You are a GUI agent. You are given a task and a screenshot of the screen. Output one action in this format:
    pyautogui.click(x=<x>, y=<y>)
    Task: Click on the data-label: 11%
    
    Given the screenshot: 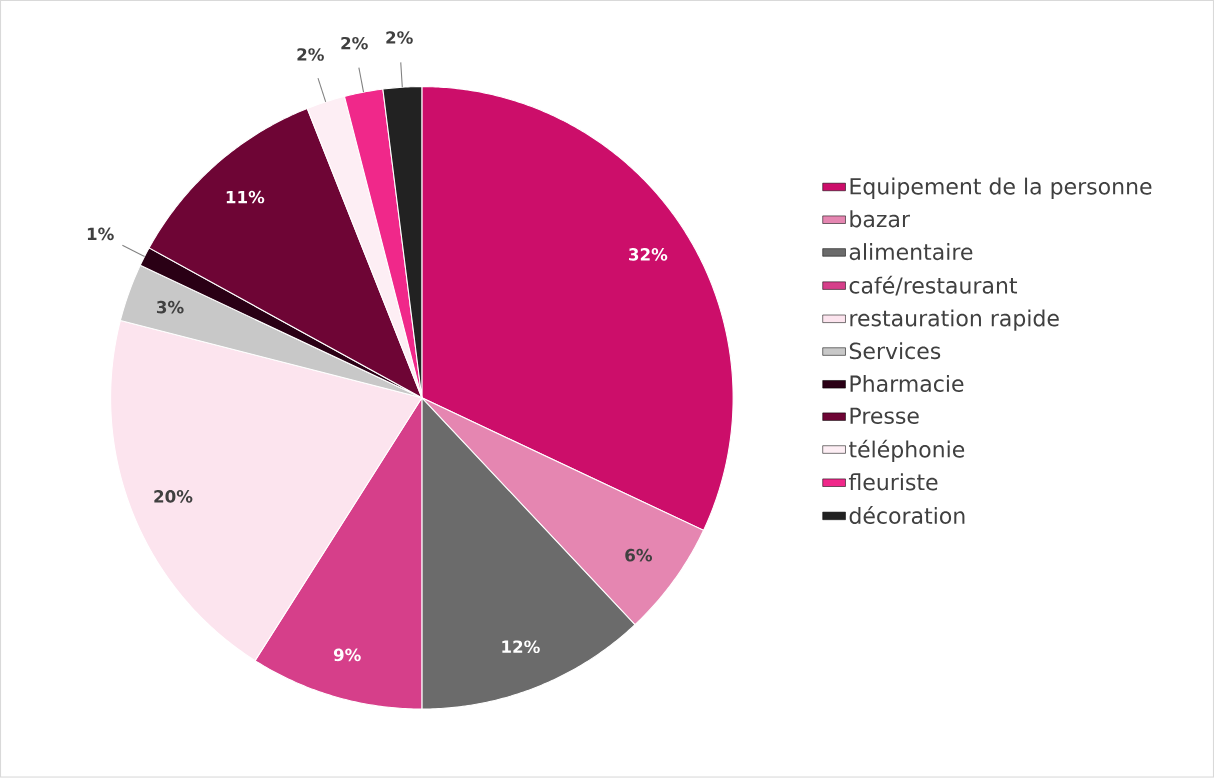 What is the action you would take?
    pyautogui.click(x=245, y=197)
    